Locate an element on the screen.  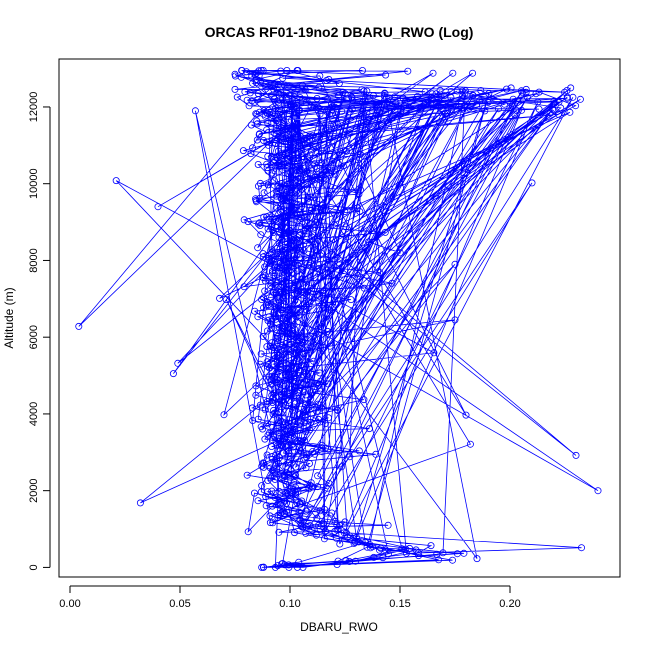
y-tick-label: 6000 is located at coordinates (34, 337).